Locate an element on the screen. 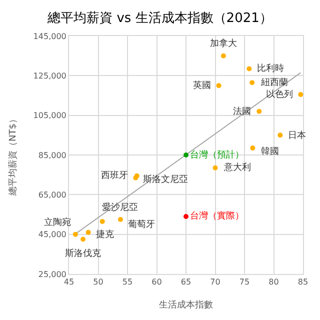 This screenshot has height=320, width=320. y-tick-label: 145,000 is located at coordinates (49, 36).